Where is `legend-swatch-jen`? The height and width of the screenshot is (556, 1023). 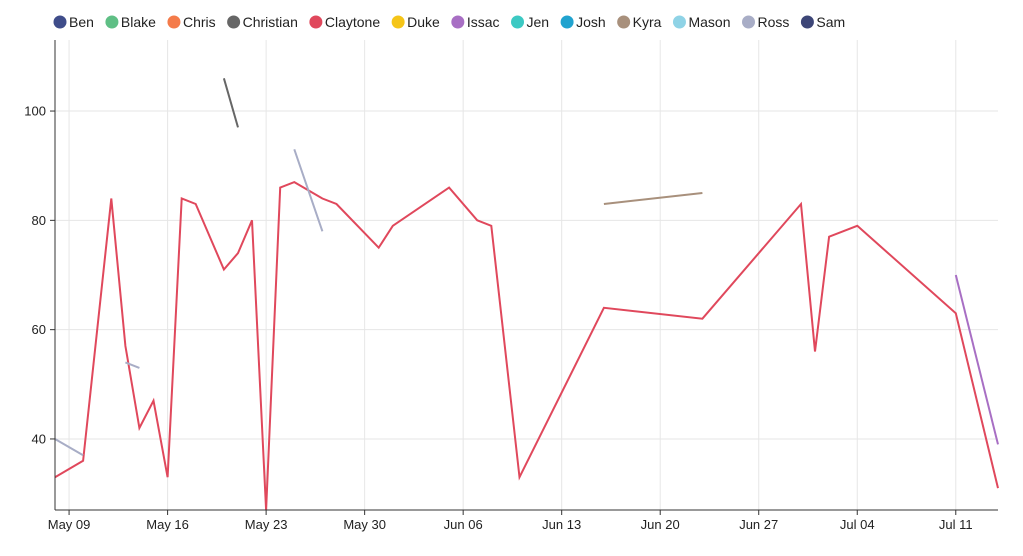 legend-swatch-jen is located at coordinates (518, 22).